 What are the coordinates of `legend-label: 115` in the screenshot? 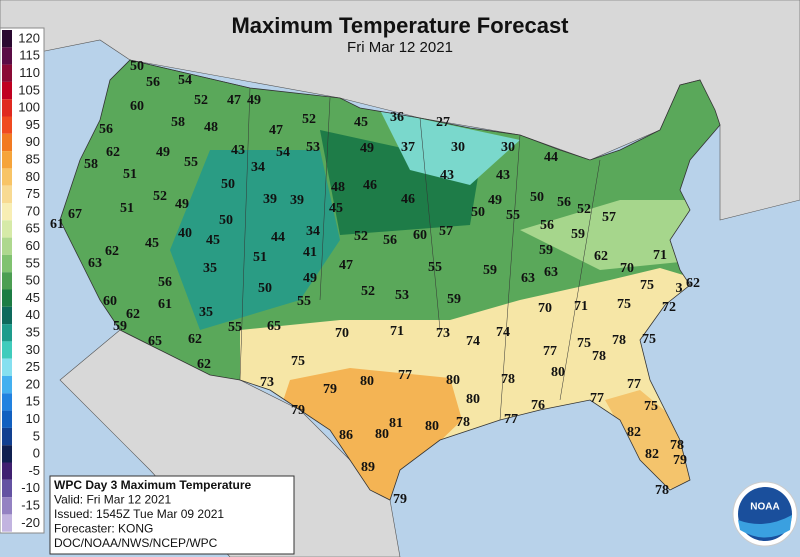 It's located at (29, 55).